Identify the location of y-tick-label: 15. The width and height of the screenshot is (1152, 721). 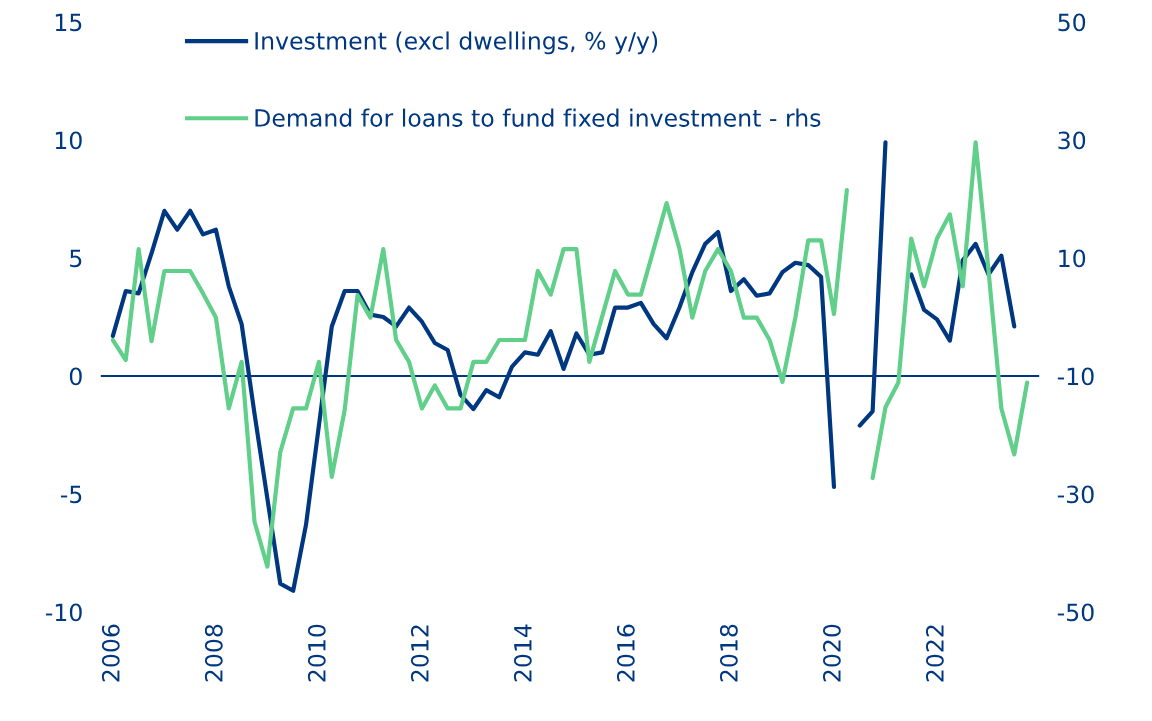
(68, 22).